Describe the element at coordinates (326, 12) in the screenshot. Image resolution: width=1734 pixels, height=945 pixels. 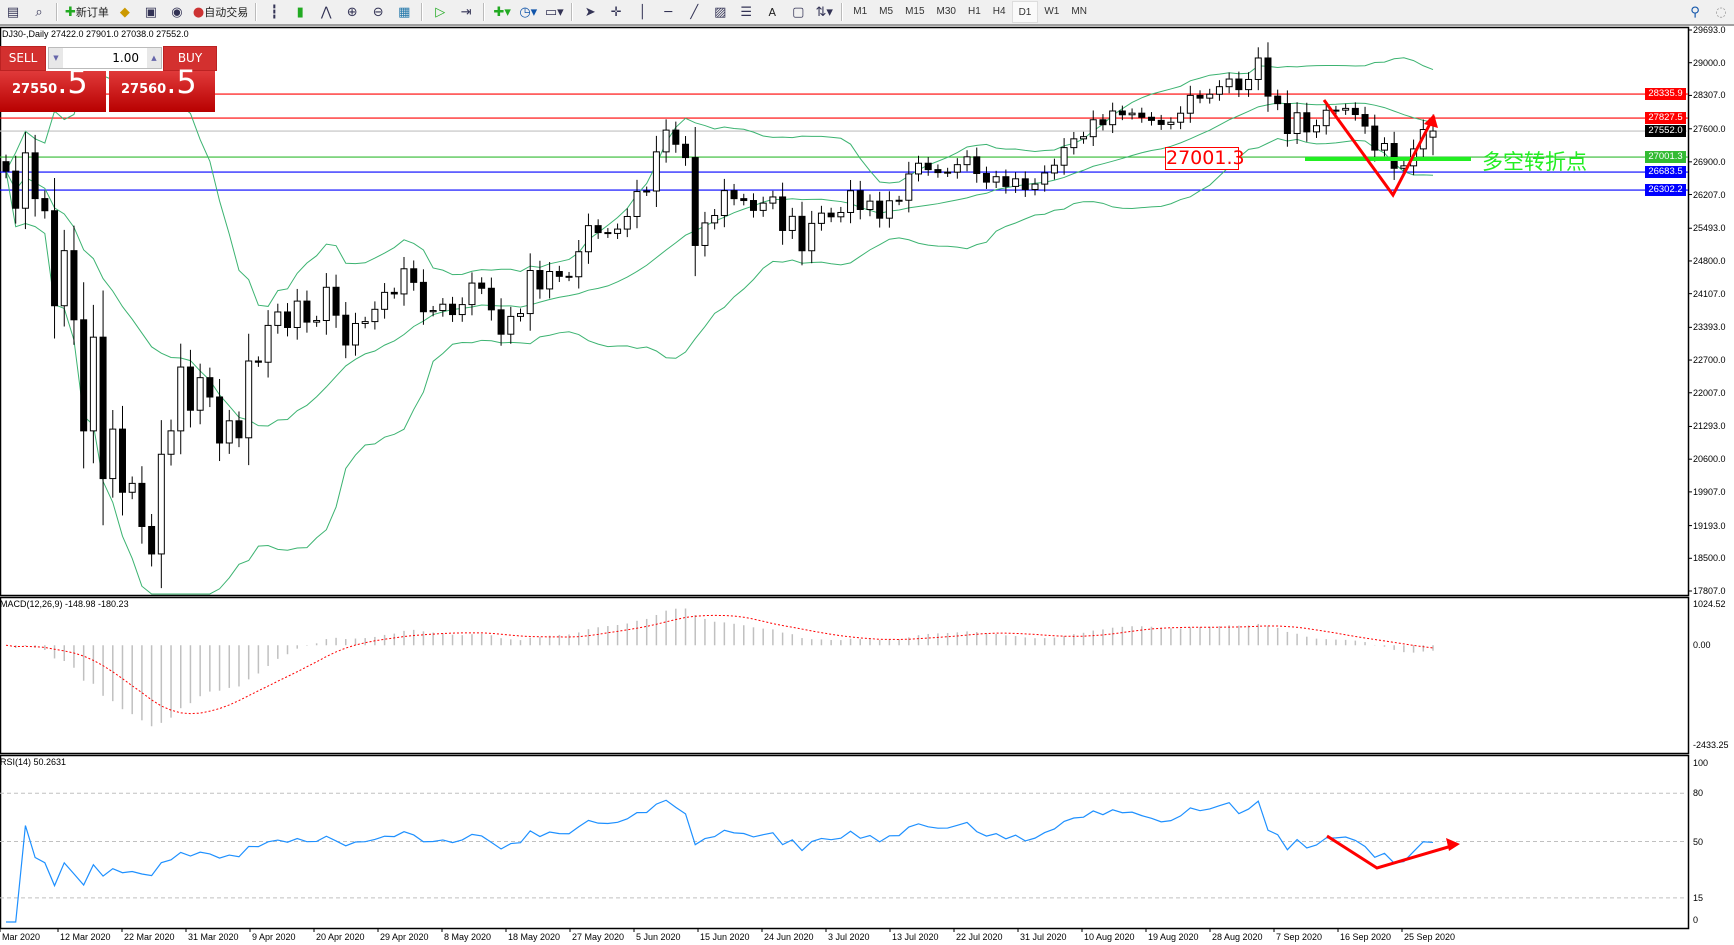
I see `line-chart-icon: ⋀` at that location.